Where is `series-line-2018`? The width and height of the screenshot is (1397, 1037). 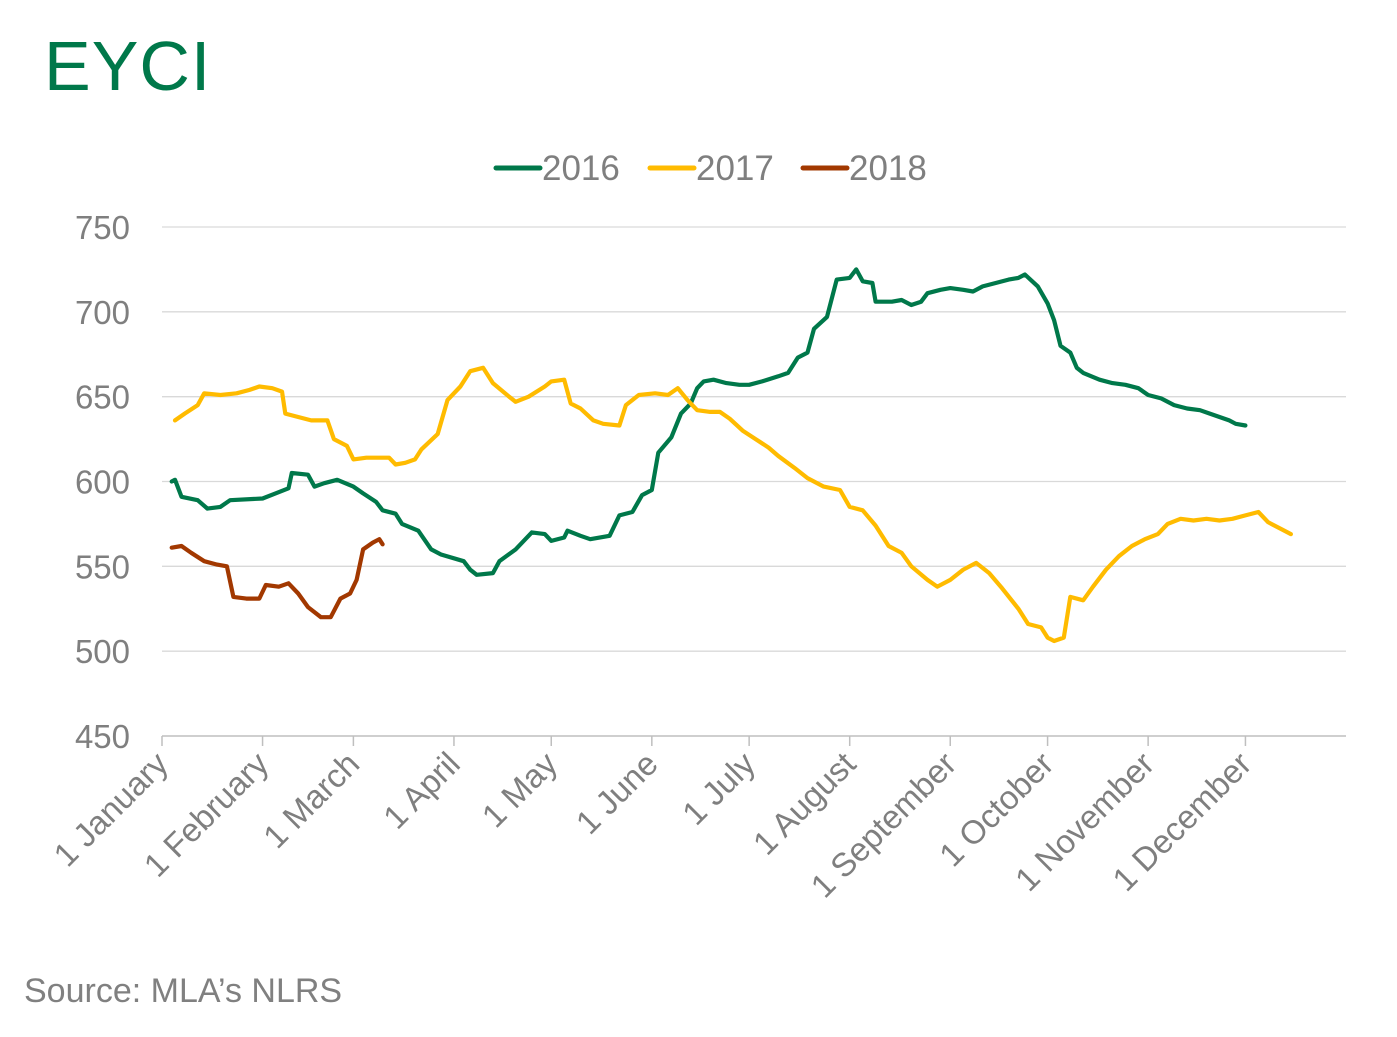 series-line-2018 is located at coordinates (277, 578).